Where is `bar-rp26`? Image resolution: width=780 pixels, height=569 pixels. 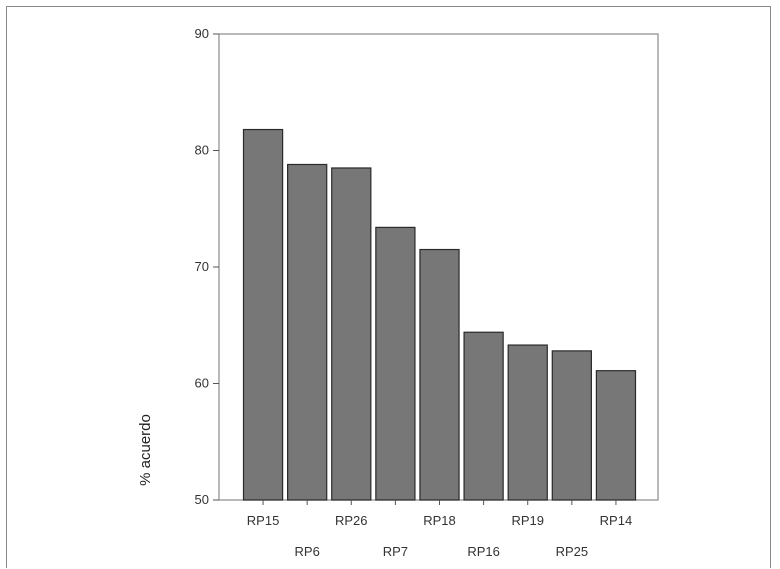 bar-rp26 is located at coordinates (351, 334).